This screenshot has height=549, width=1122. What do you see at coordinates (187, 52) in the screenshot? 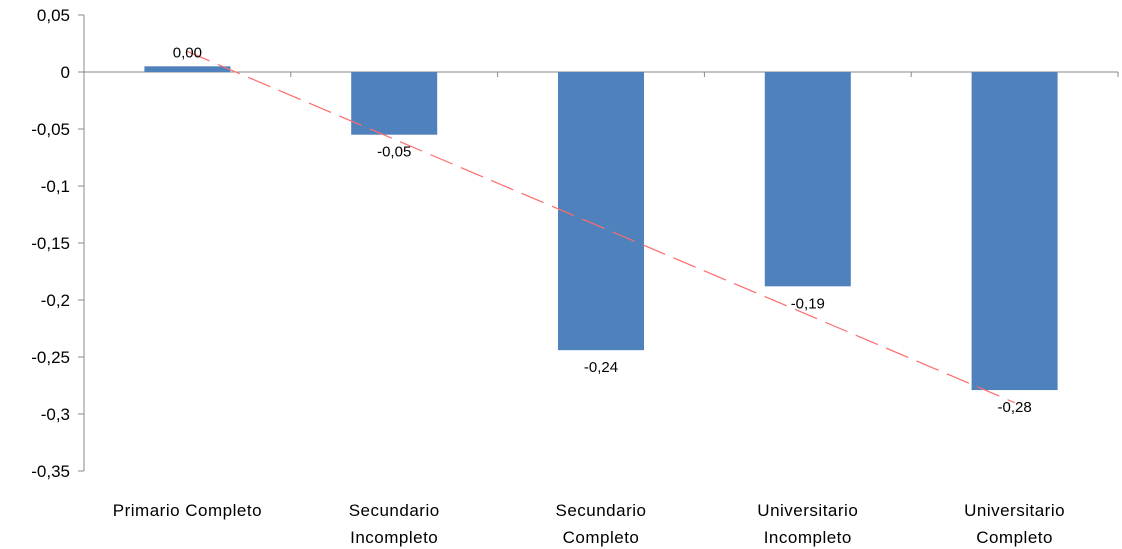
I see `data-label: 0,00` at bounding box center [187, 52].